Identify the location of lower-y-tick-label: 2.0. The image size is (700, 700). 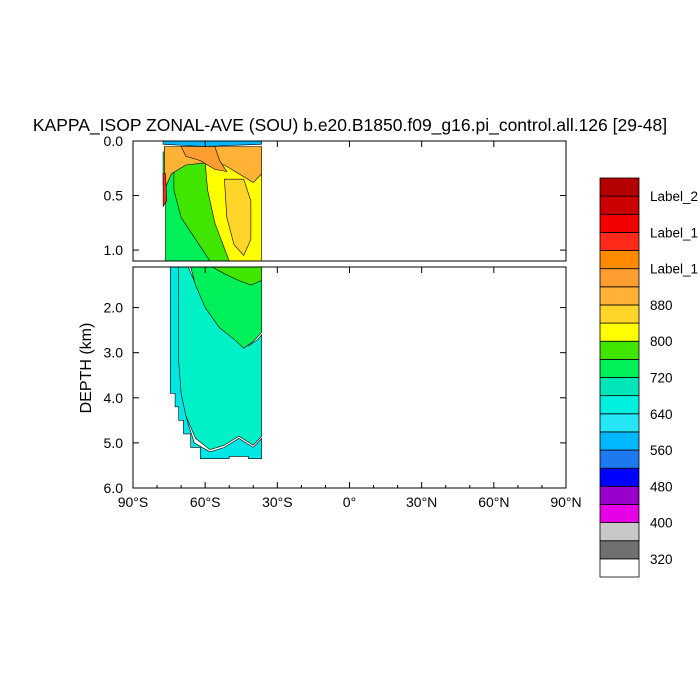
(114, 308).